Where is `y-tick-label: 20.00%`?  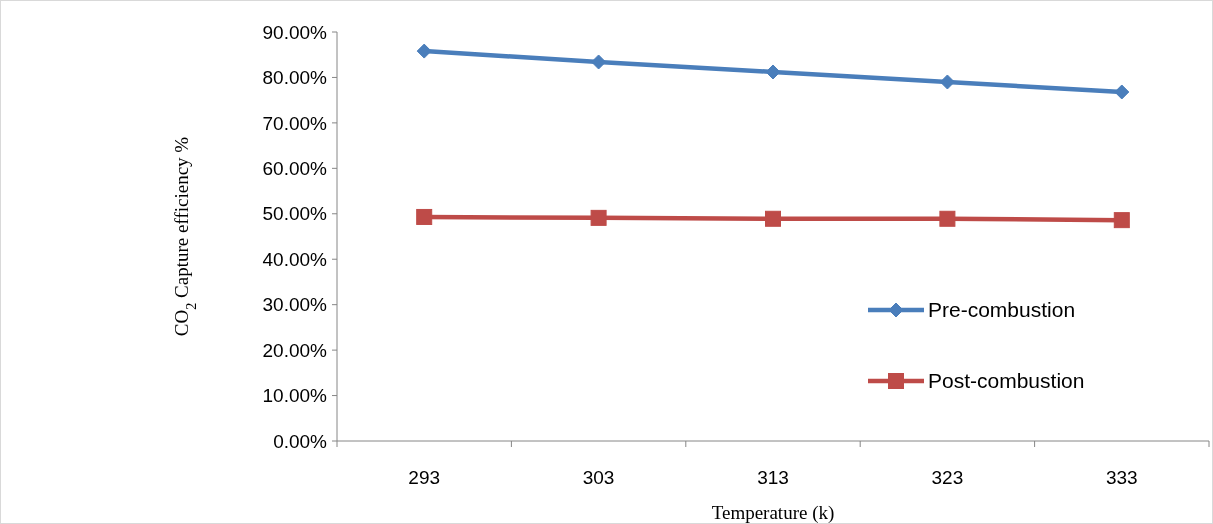
y-tick-label: 20.00% is located at coordinates (295, 350).